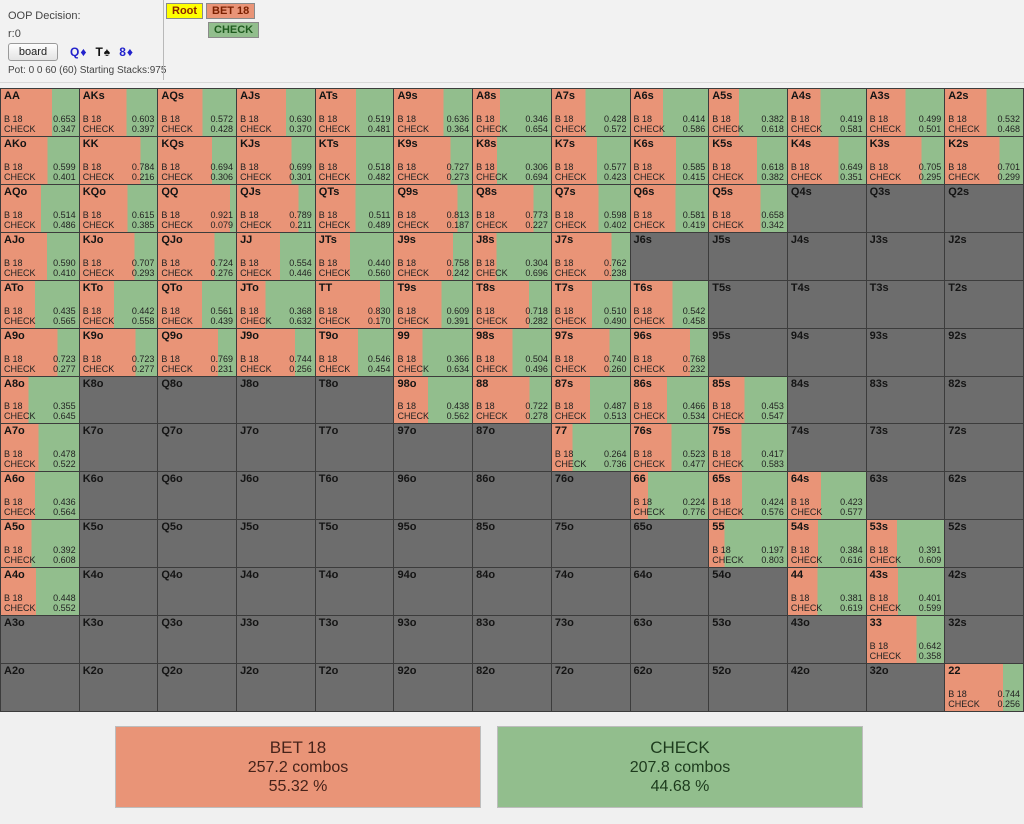  I want to click on hand-cell-Q8s: Q8s B 18 0.773 CHECK 0.227, so click(512, 208).